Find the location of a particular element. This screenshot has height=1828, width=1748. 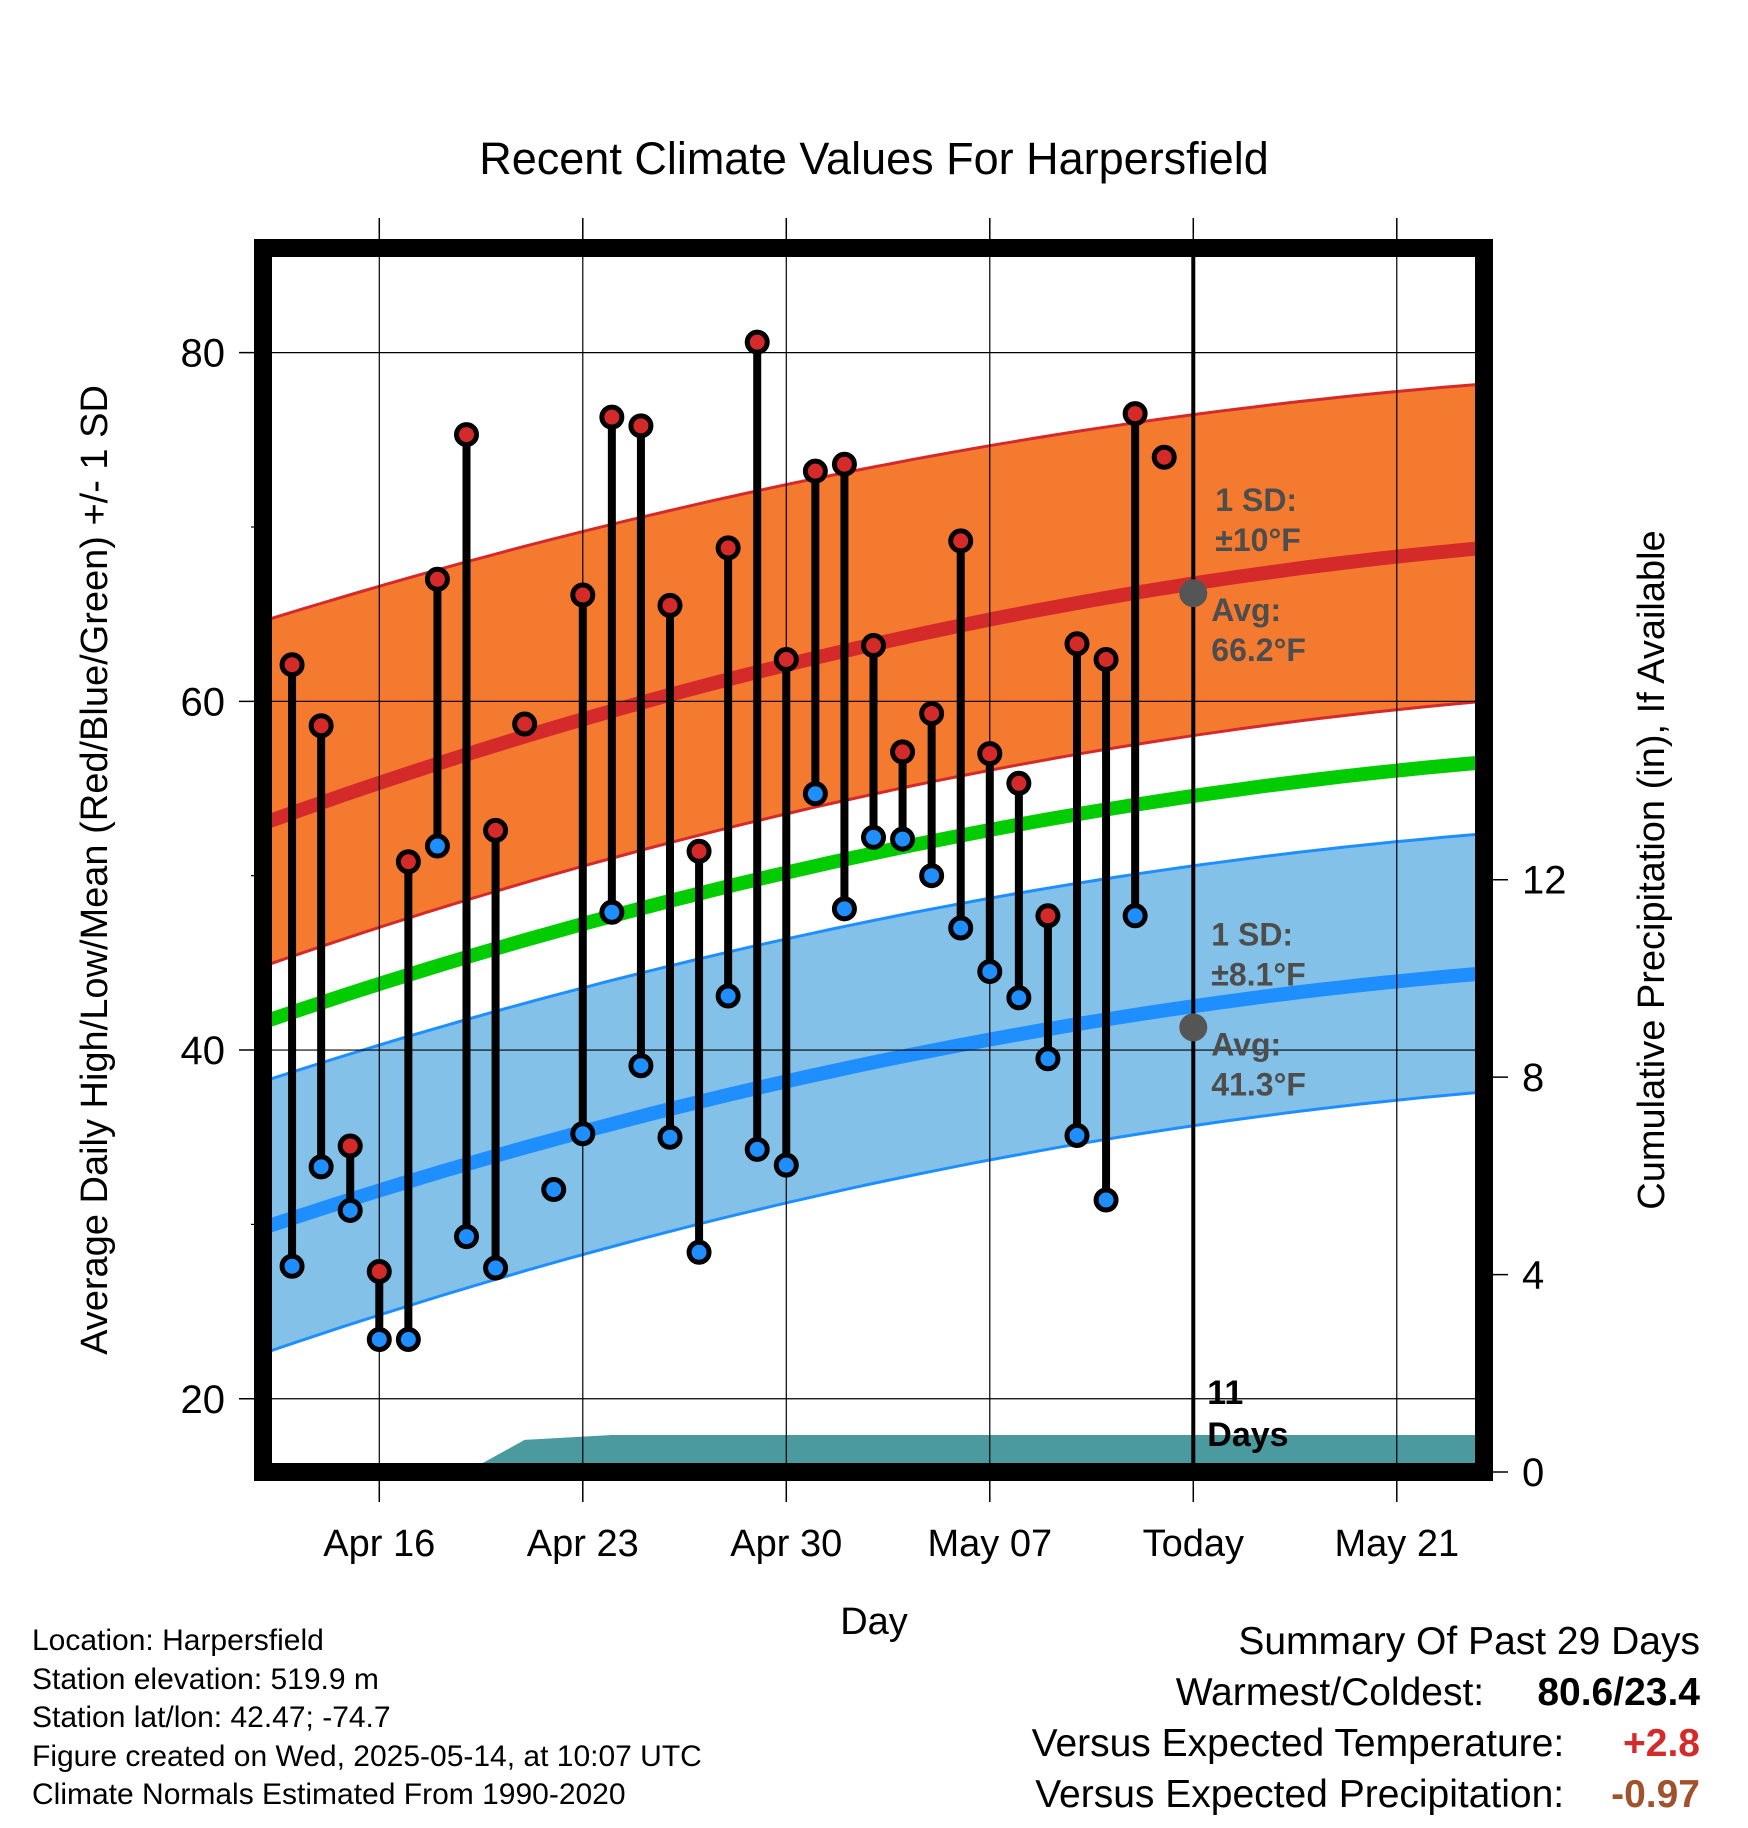

temp-value: +2.8 is located at coordinates (1661, 1743).